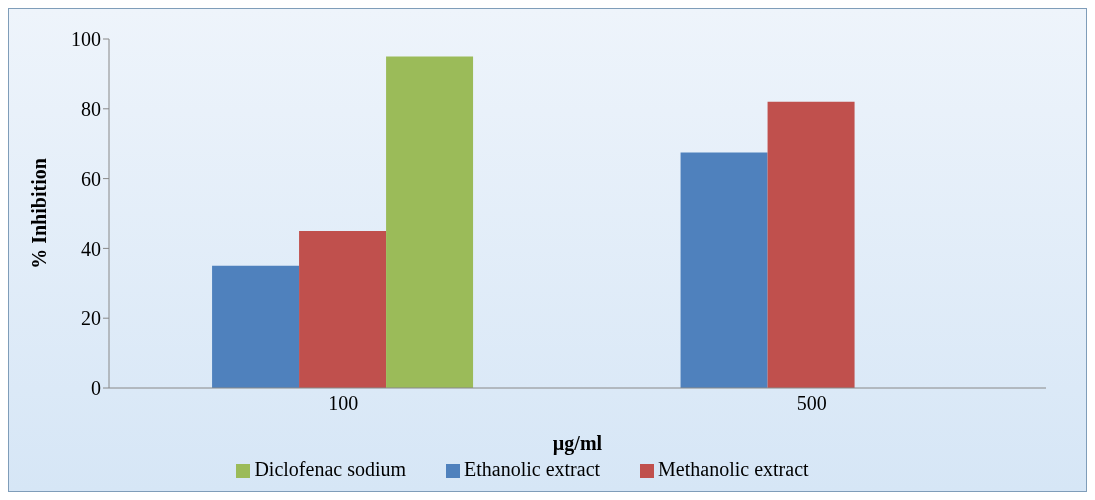 The width and height of the screenshot is (1095, 500). Describe the element at coordinates (91, 248) in the screenshot. I see `y-tick-label: 40` at that location.